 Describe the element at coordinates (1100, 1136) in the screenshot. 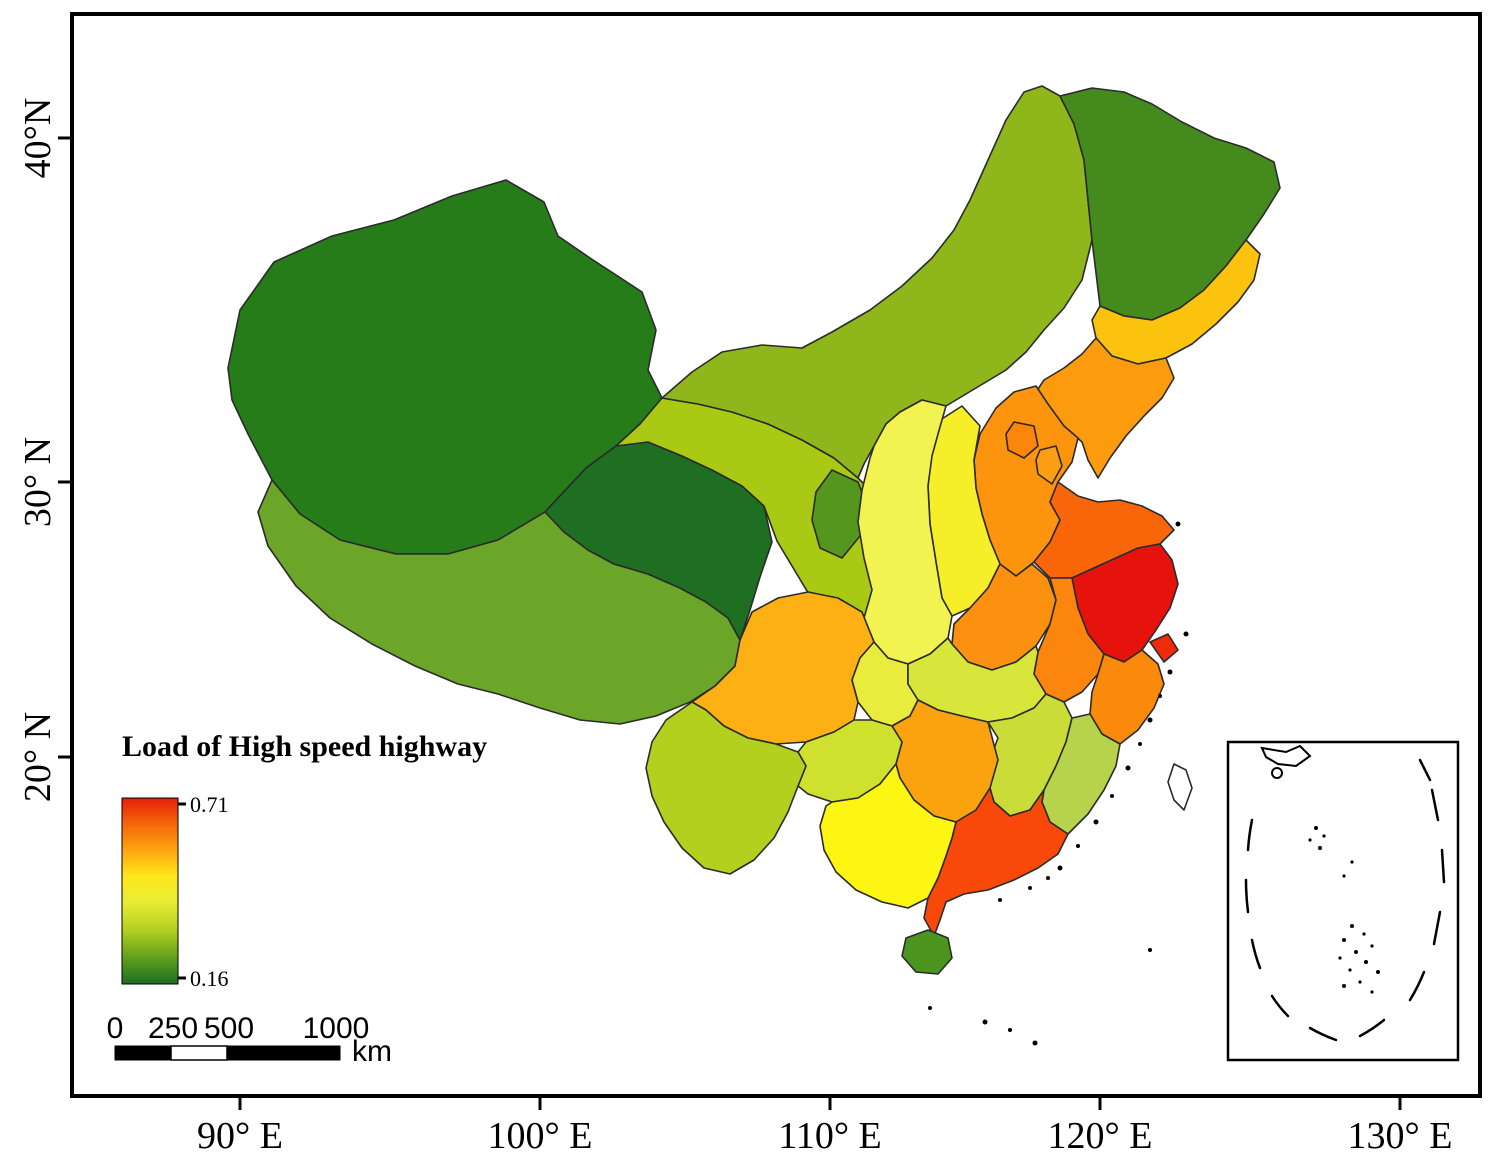

I see `lon-label-120e: 120° E` at that location.